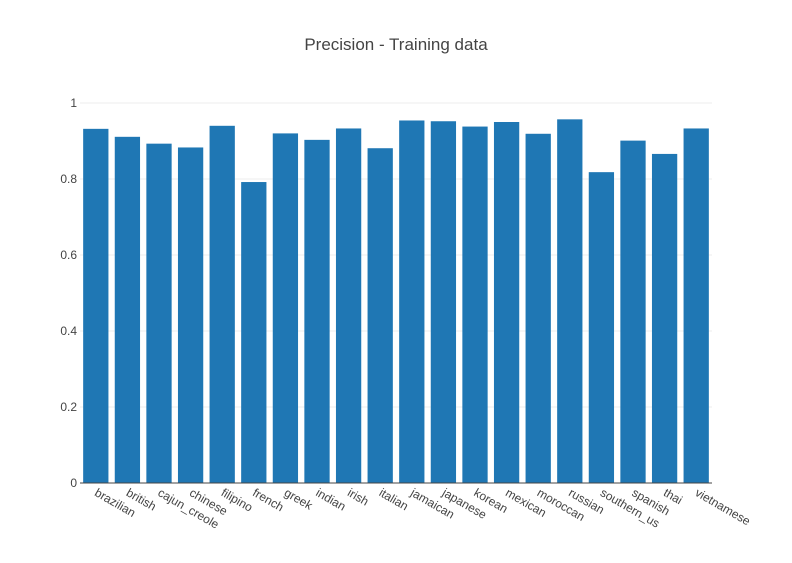 The height and width of the screenshot is (563, 792). What do you see at coordinates (664, 318) in the screenshot?
I see `bar-thai` at bounding box center [664, 318].